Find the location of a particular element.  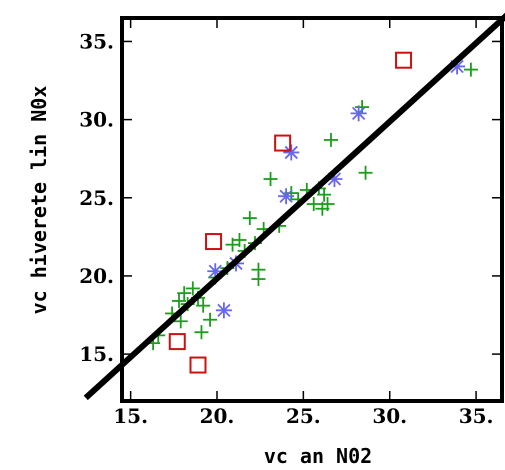

x-tick-label: 15. is located at coordinates (130, 416).